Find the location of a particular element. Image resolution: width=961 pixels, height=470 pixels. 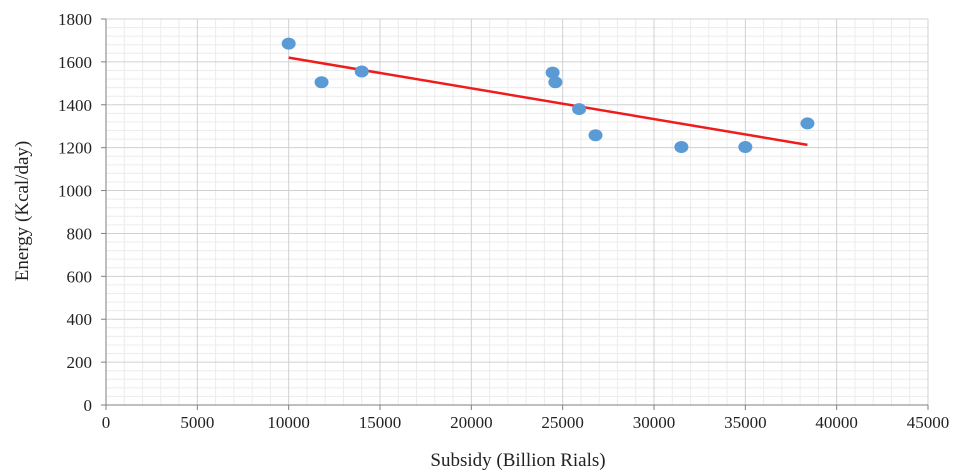

y-tick-label: 0 is located at coordinates (88, 405).